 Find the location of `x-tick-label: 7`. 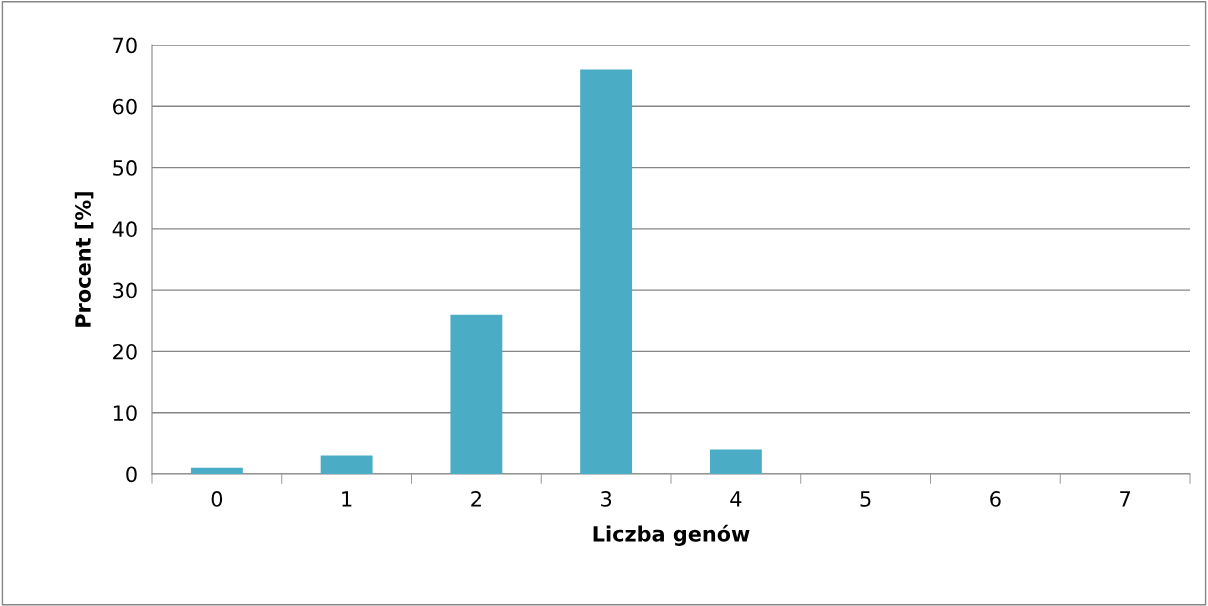

x-tick-label: 7 is located at coordinates (1125, 499).